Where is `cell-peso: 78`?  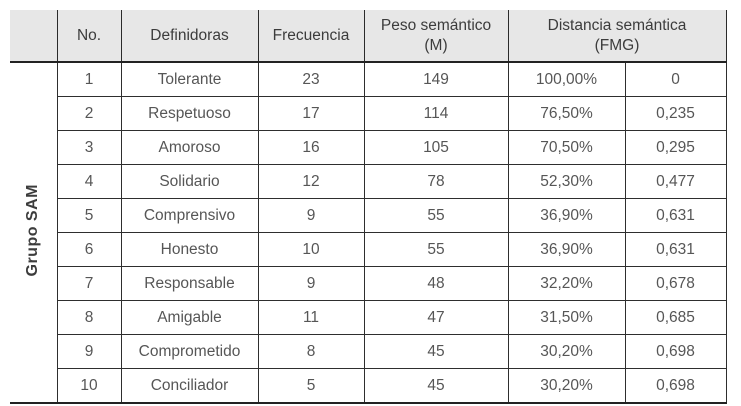
cell-peso: 78 is located at coordinates (436, 181).